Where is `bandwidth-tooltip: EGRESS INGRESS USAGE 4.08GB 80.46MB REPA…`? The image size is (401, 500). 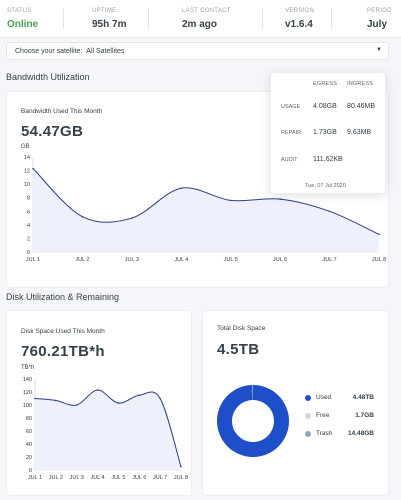
bandwidth-tooltip: EGRESS INGRESS USAGE 4.08GB 80.46MB REPA… is located at coordinates (328, 133).